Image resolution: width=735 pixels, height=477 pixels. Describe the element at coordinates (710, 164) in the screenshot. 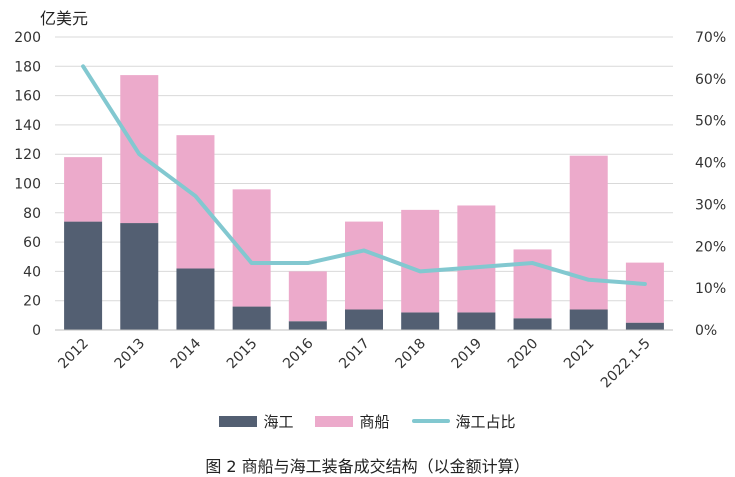

I see `right-tick-label: 40%` at that location.